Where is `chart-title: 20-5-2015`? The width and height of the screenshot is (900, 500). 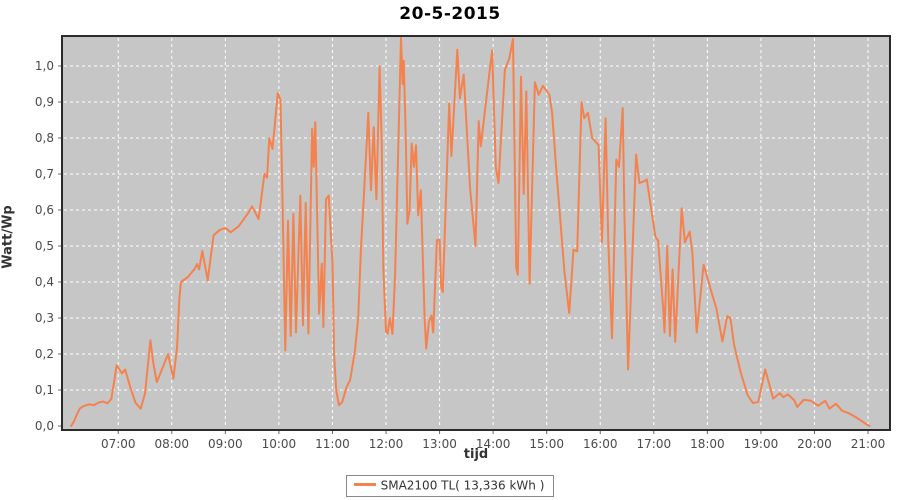
chart-title: 20-5-2015 is located at coordinates (450, 14).